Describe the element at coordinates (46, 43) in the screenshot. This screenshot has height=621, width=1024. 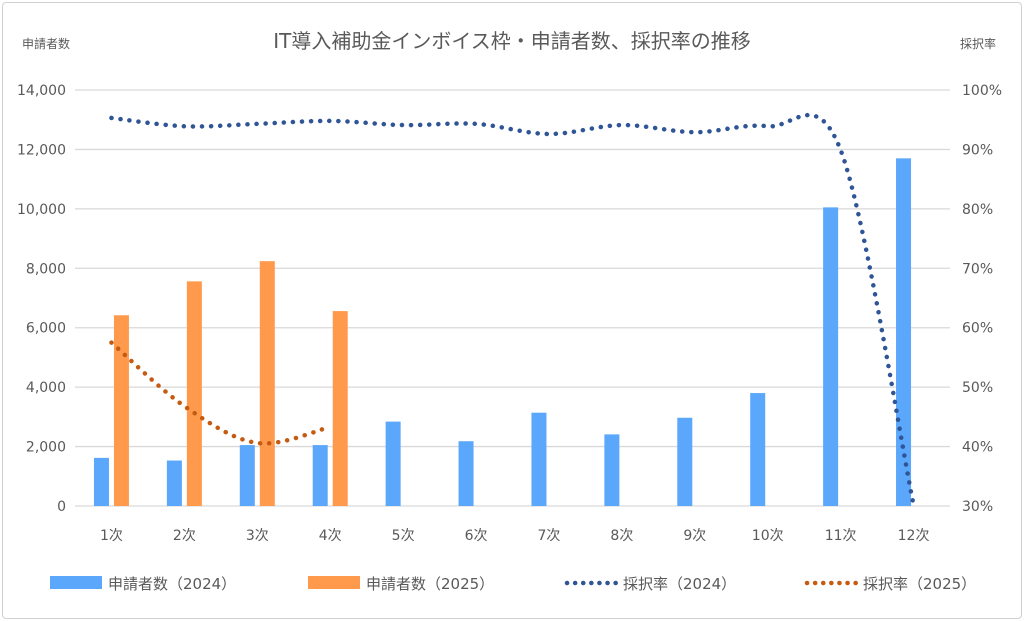
I see `left-axis-label: 申請者数` at that location.